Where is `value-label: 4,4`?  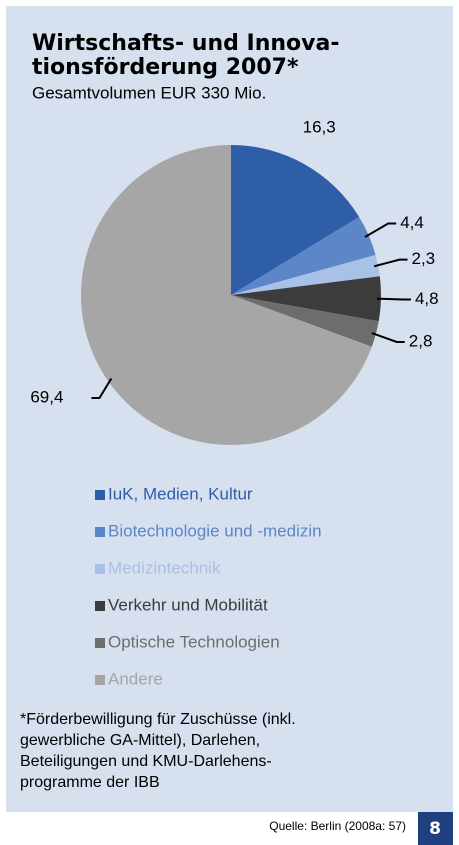
value-label: 4,4 is located at coordinates (412, 222).